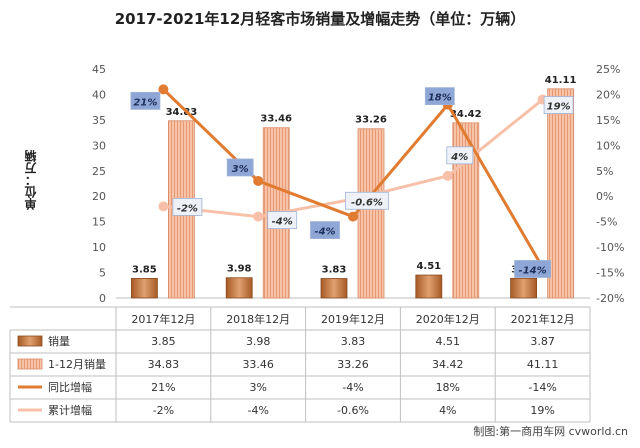  I want to click on bar-label-monthly: 3.98, so click(239, 269).